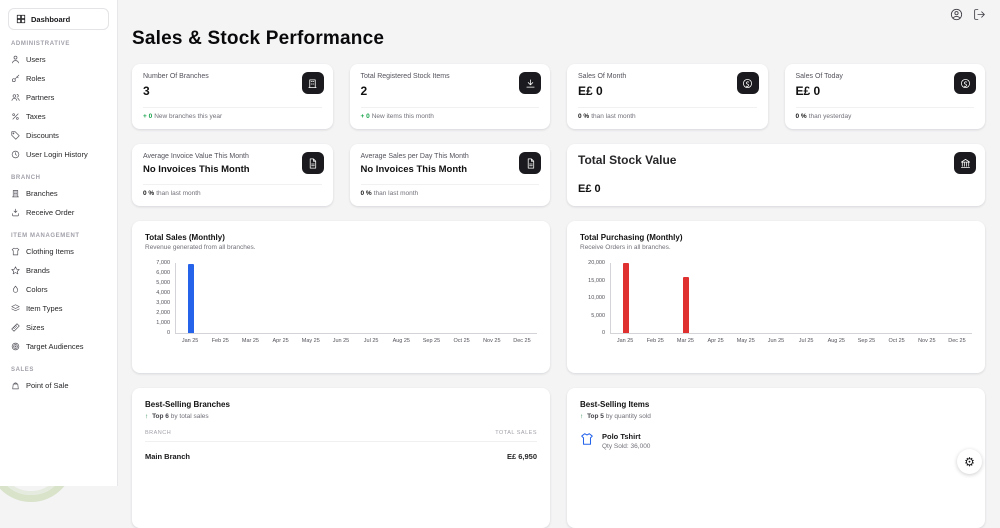 Image resolution: width=1000 pixels, height=528 pixels. What do you see at coordinates (189, 416) in the screenshot?
I see `subtitle-rest: by total sales` at bounding box center [189, 416].